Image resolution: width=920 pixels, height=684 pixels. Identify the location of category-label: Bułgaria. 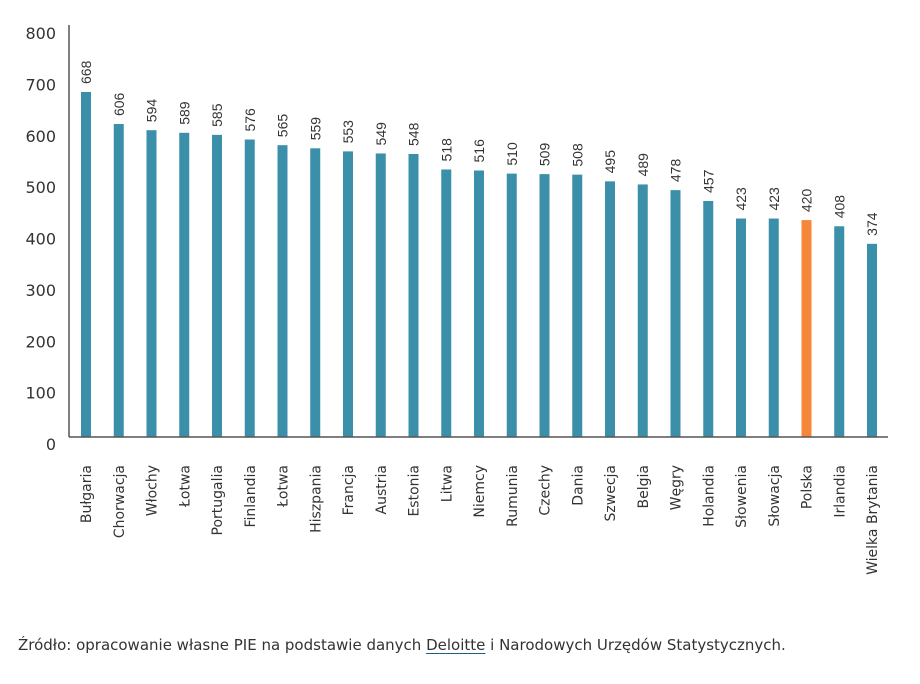
(87, 494).